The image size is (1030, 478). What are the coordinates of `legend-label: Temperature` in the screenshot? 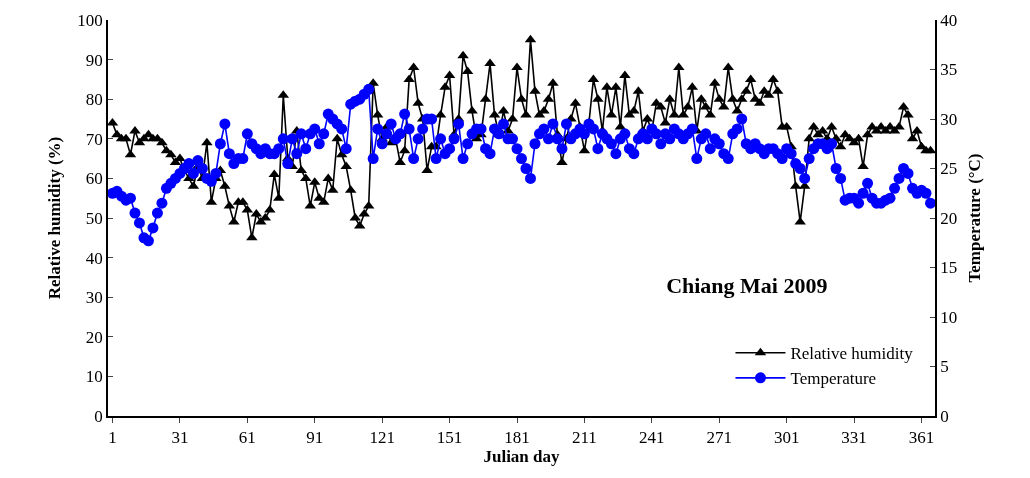 It's located at (833, 379).